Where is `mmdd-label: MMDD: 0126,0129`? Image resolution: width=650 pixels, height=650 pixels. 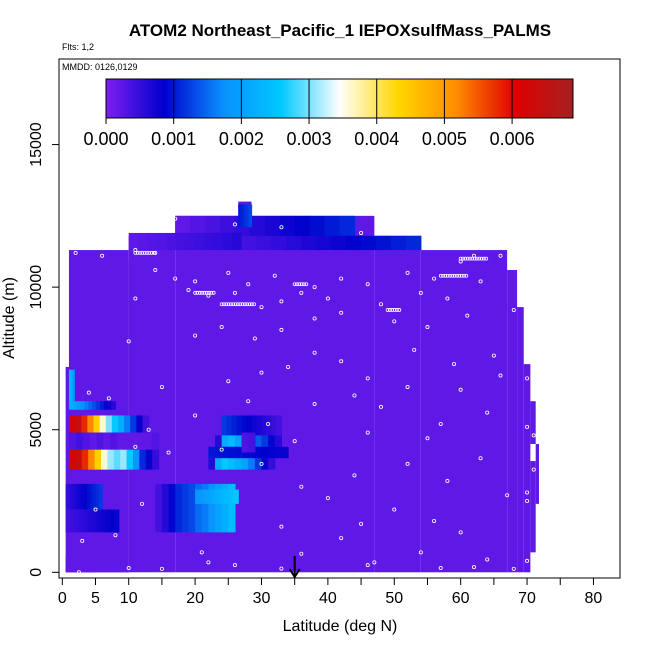
mmdd-label: MMDD: 0126,0129 is located at coordinates (100, 67).